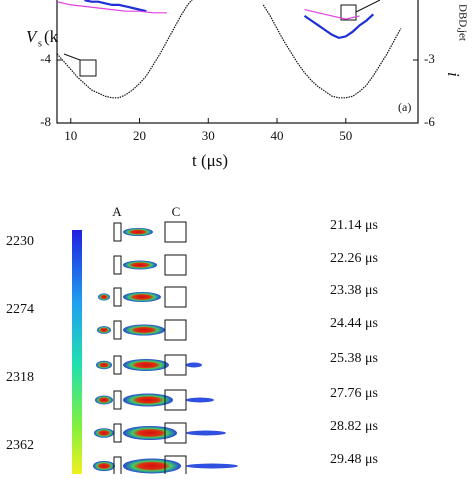  What do you see at coordinates (51, 36) in the screenshot?
I see `y-label-rest: (k` at bounding box center [51, 36].